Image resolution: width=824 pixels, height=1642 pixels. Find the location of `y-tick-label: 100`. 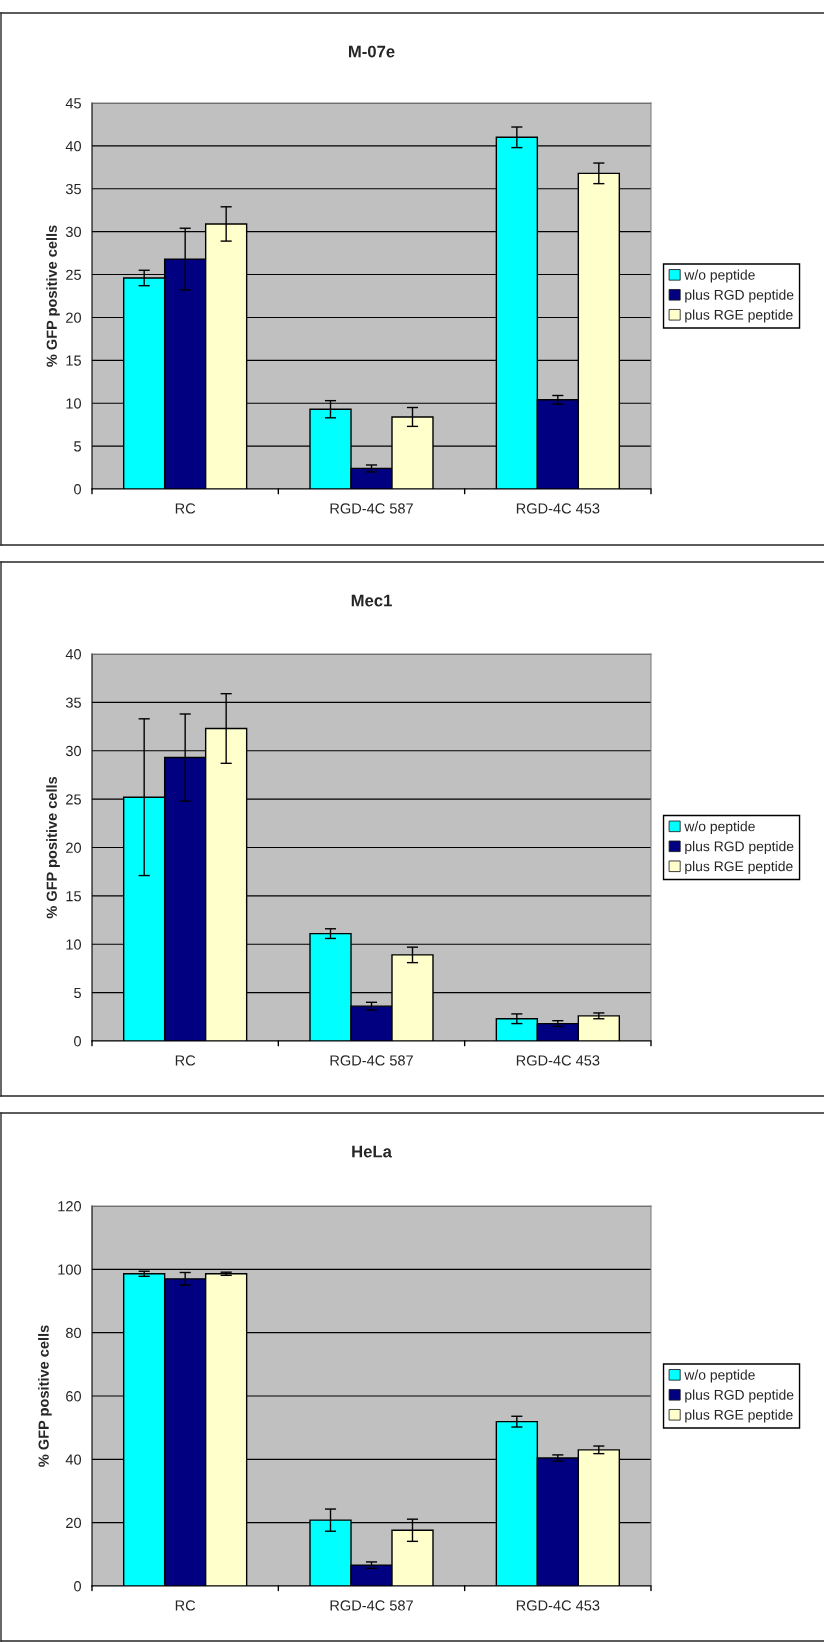

y-tick-label: 100 is located at coordinates (70, 1269).